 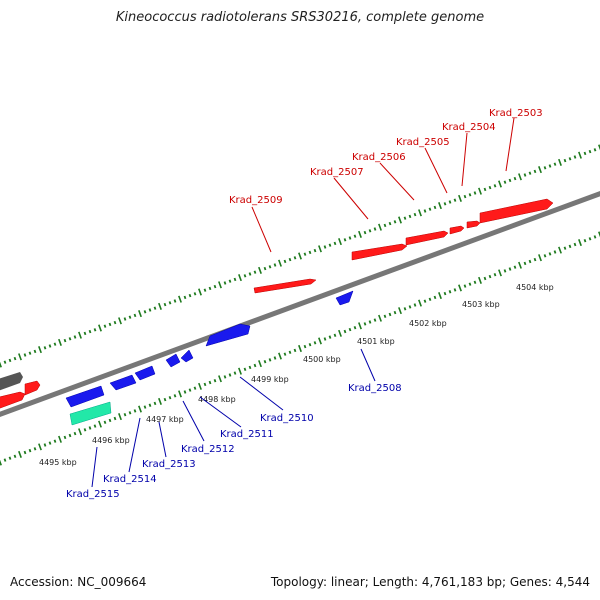 What do you see at coordinates (379, 157) in the screenshot?
I see `gene-label-krad-2506: Krad_2506` at bounding box center [379, 157].